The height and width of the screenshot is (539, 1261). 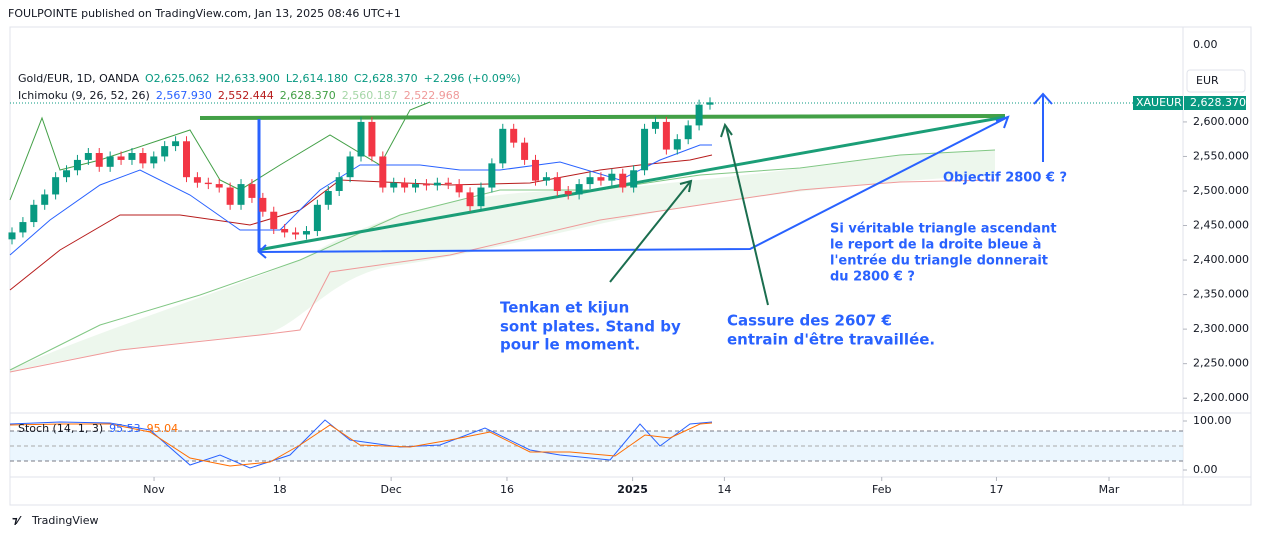 I want to click on resistance-line, so click(x=602, y=117).